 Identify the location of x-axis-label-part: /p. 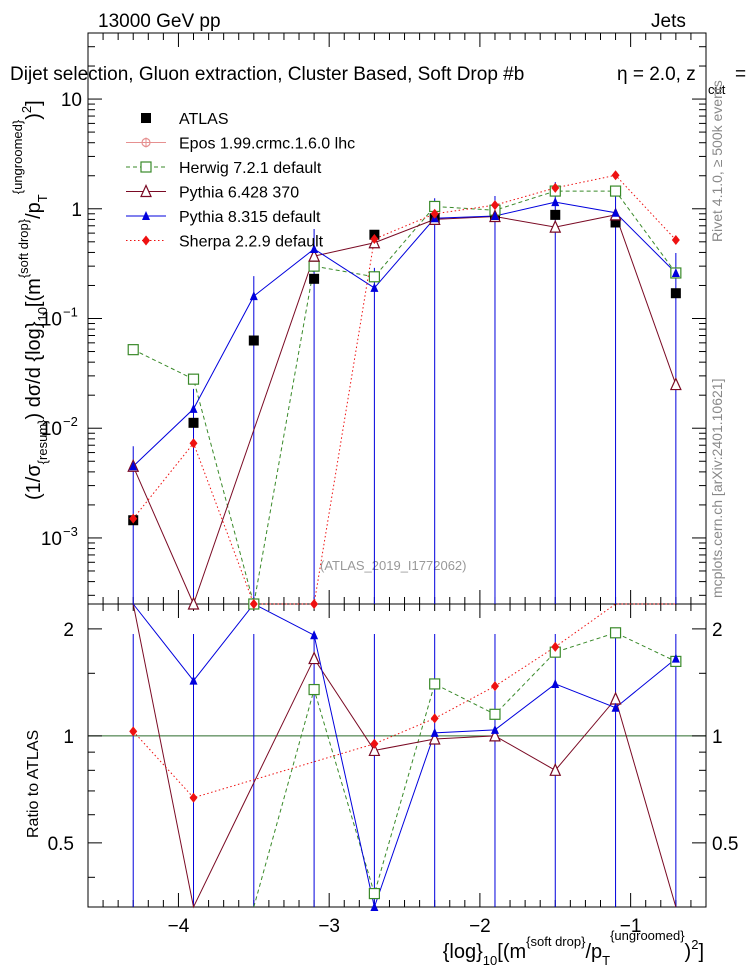
(593, 952).